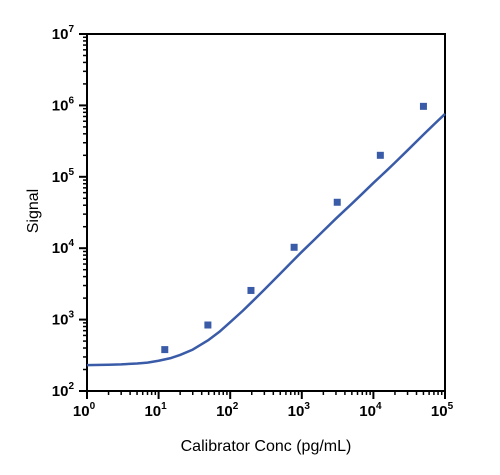 This screenshot has height=475, width=500. I want to click on x-tick-exponent: 3, so click(307, 406).